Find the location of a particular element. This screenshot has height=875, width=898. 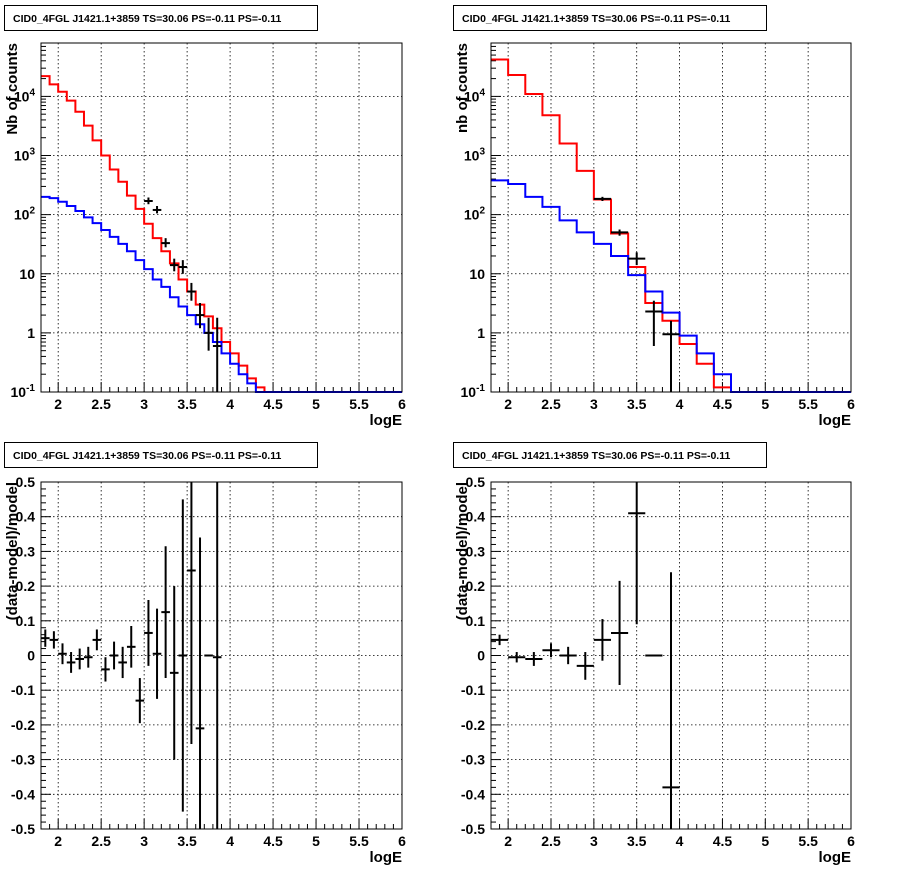

y-tick-label: -0.4 is located at coordinates (23, 794).